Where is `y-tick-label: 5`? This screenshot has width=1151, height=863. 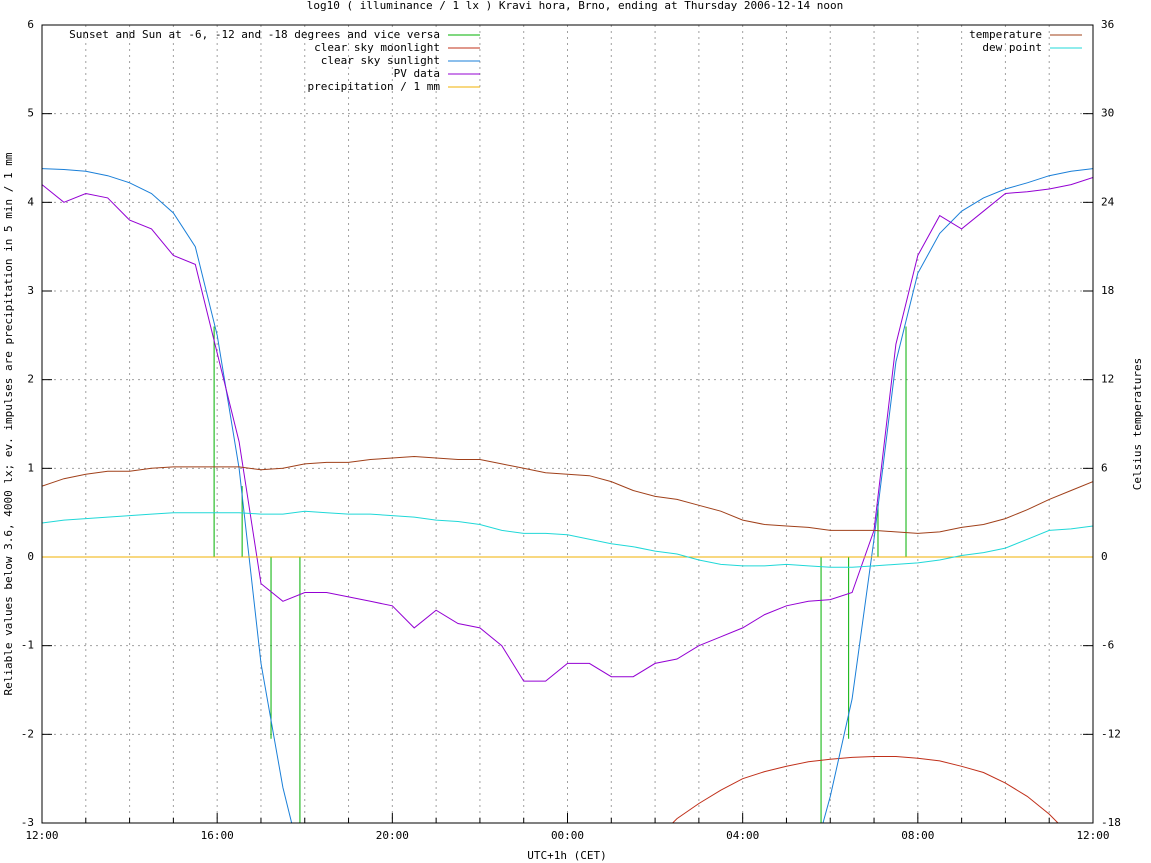 y-tick-label: 5 is located at coordinates (30, 113).